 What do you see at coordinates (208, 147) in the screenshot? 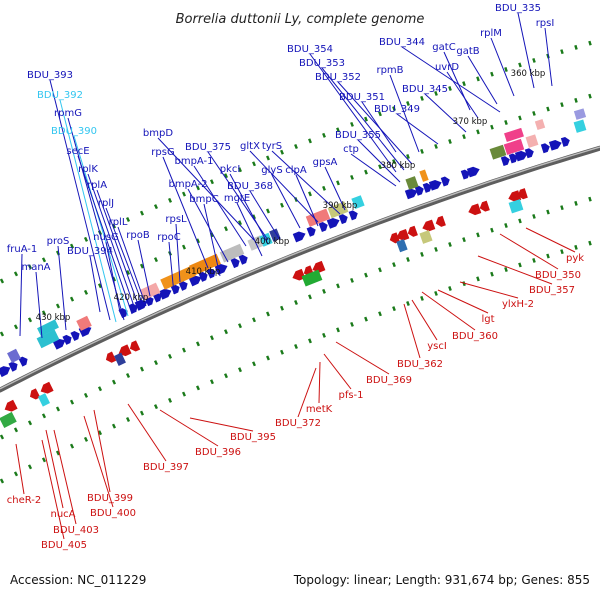
I see `forward-gene-label: BDU_375` at bounding box center [208, 147].